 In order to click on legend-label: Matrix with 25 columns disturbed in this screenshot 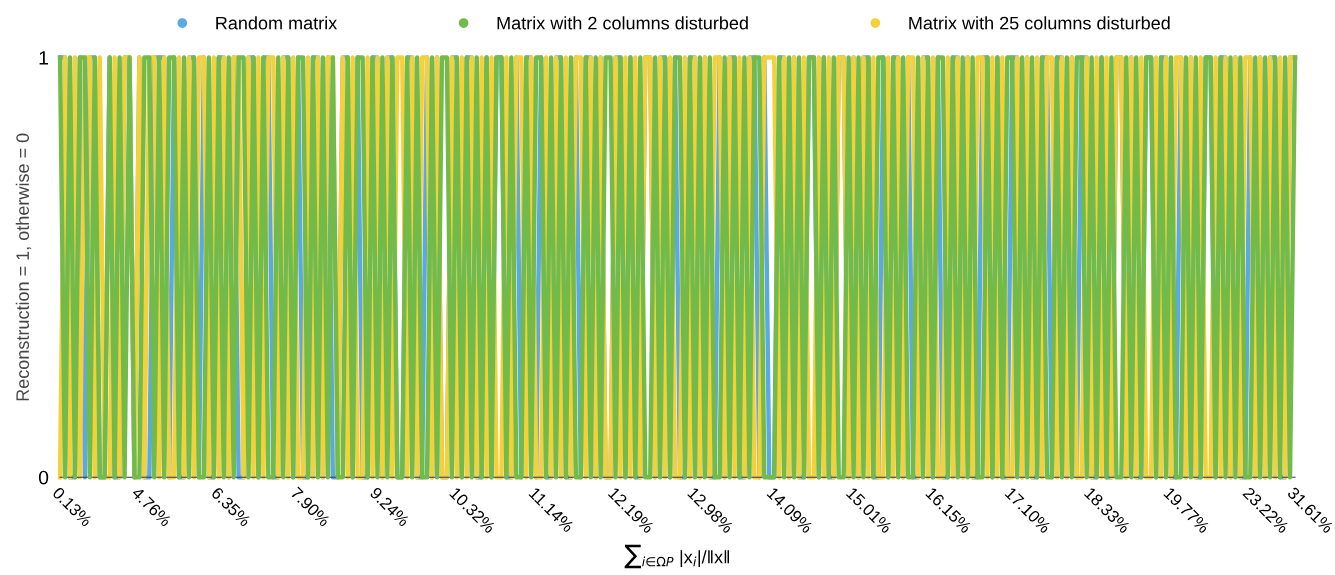, I will do `click(1039, 23)`.